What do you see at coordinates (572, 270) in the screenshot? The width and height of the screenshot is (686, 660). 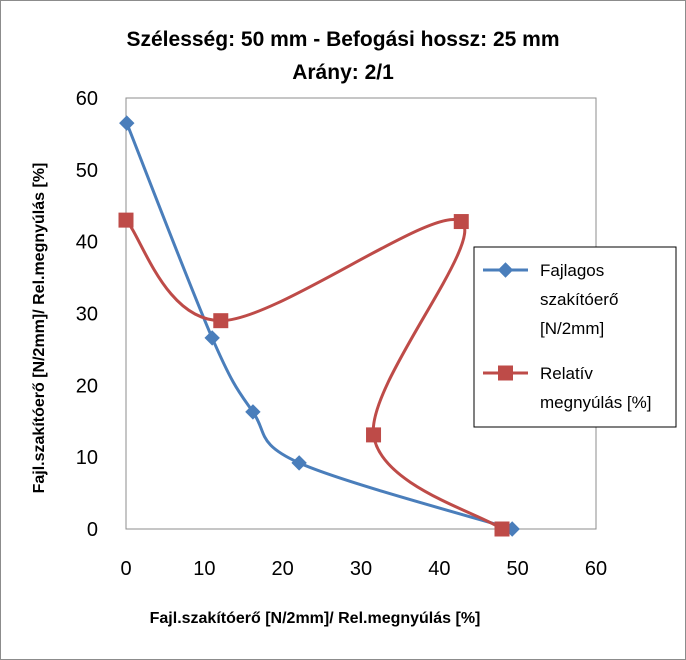 I see `legend-label-line: Fajlagos` at bounding box center [572, 270].